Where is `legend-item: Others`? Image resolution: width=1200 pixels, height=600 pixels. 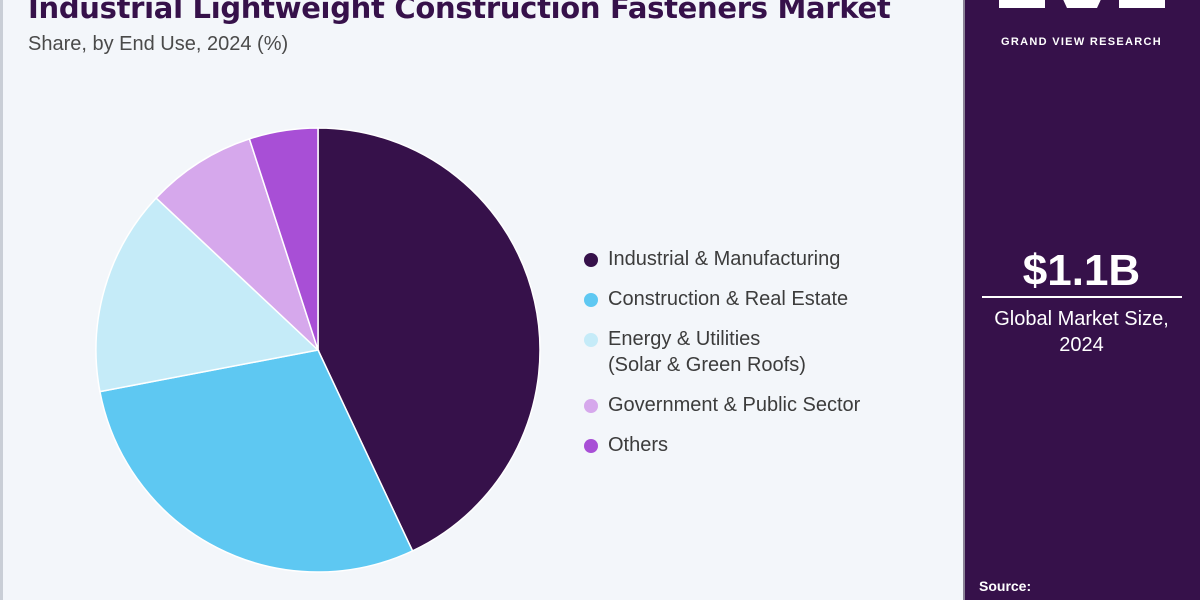 legend-item: Others is located at coordinates (722, 445).